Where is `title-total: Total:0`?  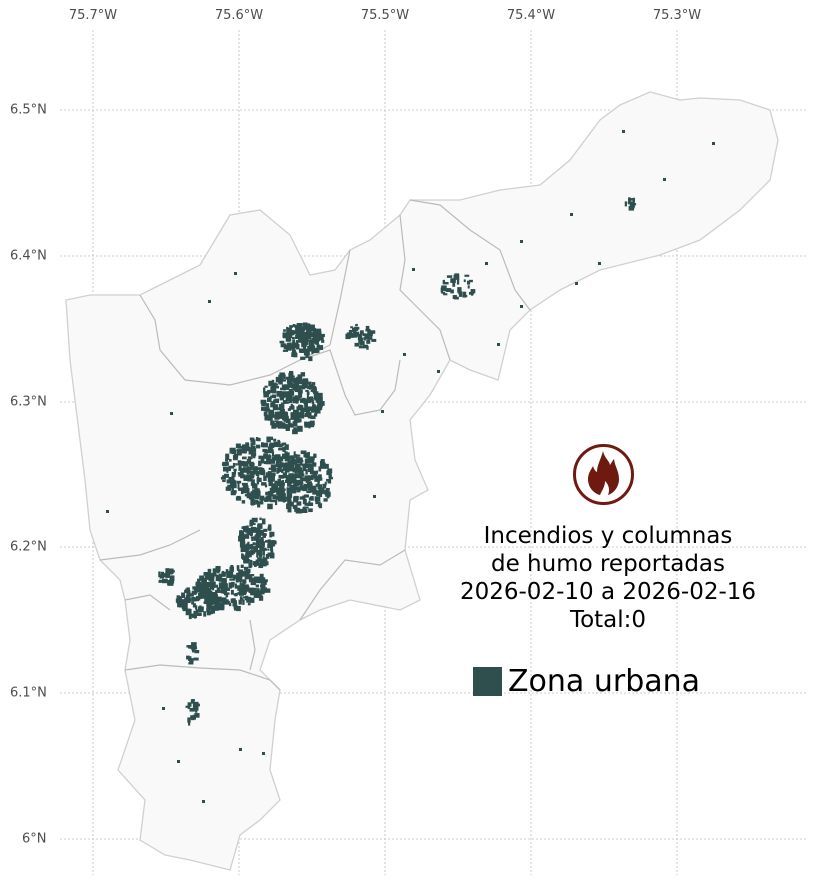
title-total: Total:0 is located at coordinates (608, 620).